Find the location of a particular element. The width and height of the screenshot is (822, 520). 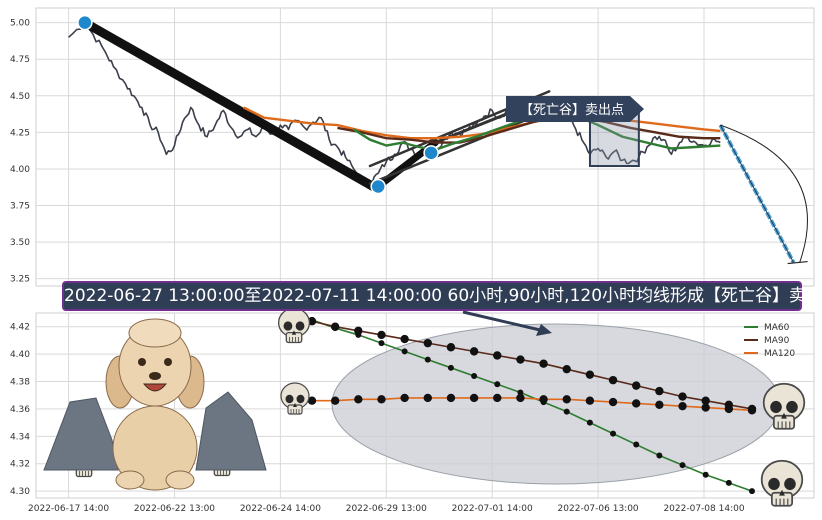

sub-y-tick-label: 4.42 is located at coordinates (20, 328).